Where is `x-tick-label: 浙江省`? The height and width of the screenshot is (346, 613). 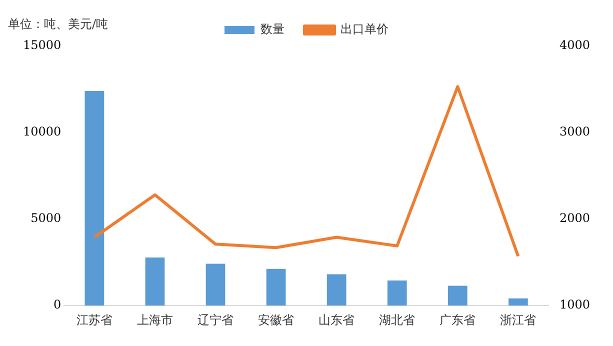 x-tick-label: 浙江省 is located at coordinates (518, 319).